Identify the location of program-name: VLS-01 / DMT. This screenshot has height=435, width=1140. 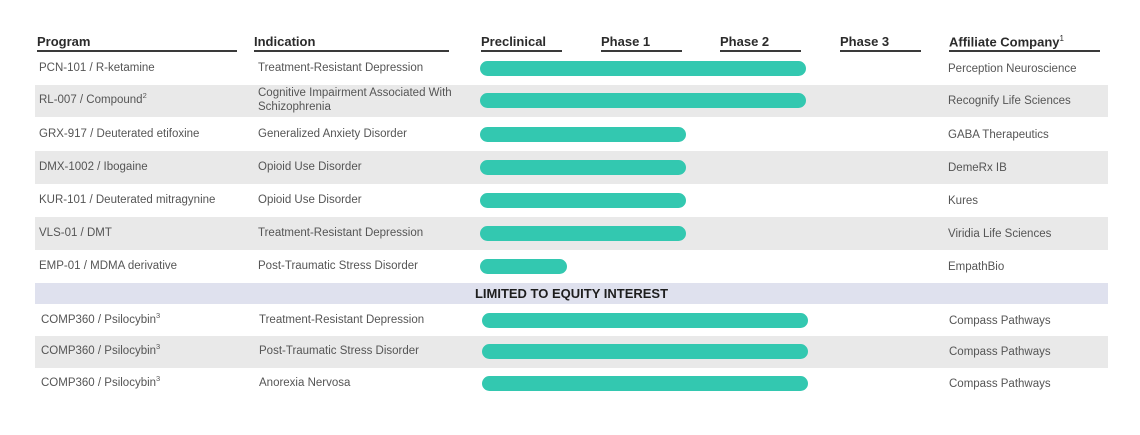
(75, 232).